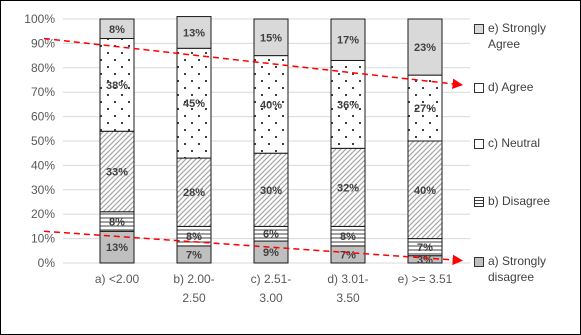  What do you see at coordinates (517, 36) in the screenshot?
I see `legend-label: e) Strongly Agree` at bounding box center [517, 36].